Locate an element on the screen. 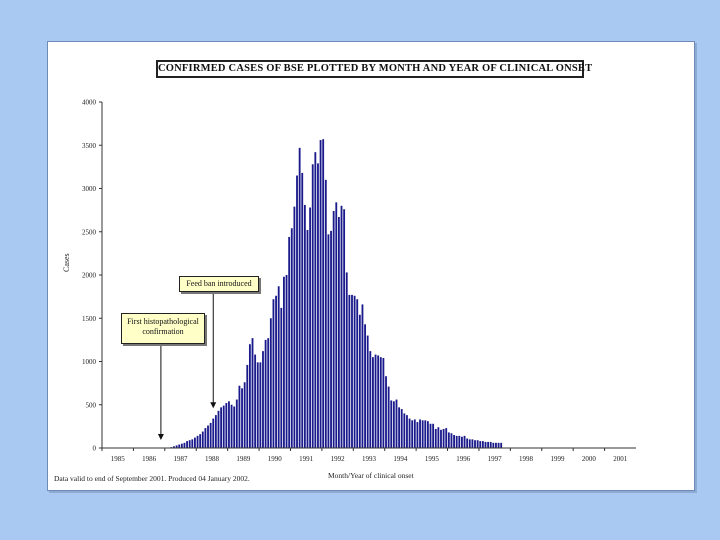 This screenshot has width=720, height=540. x-tick-label: 1999 is located at coordinates (557, 459).